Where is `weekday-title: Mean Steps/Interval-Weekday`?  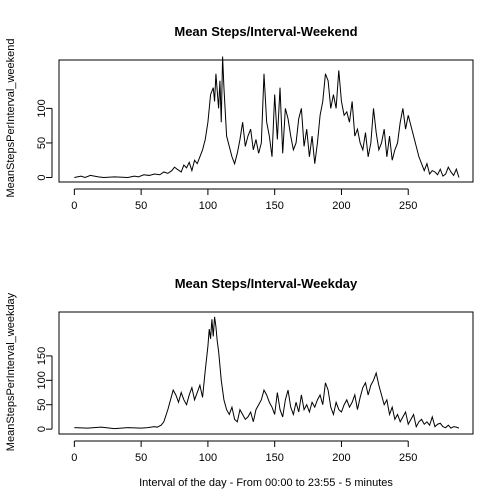
weekday-title: Mean Steps/Interval-Weekday is located at coordinates (266, 283).